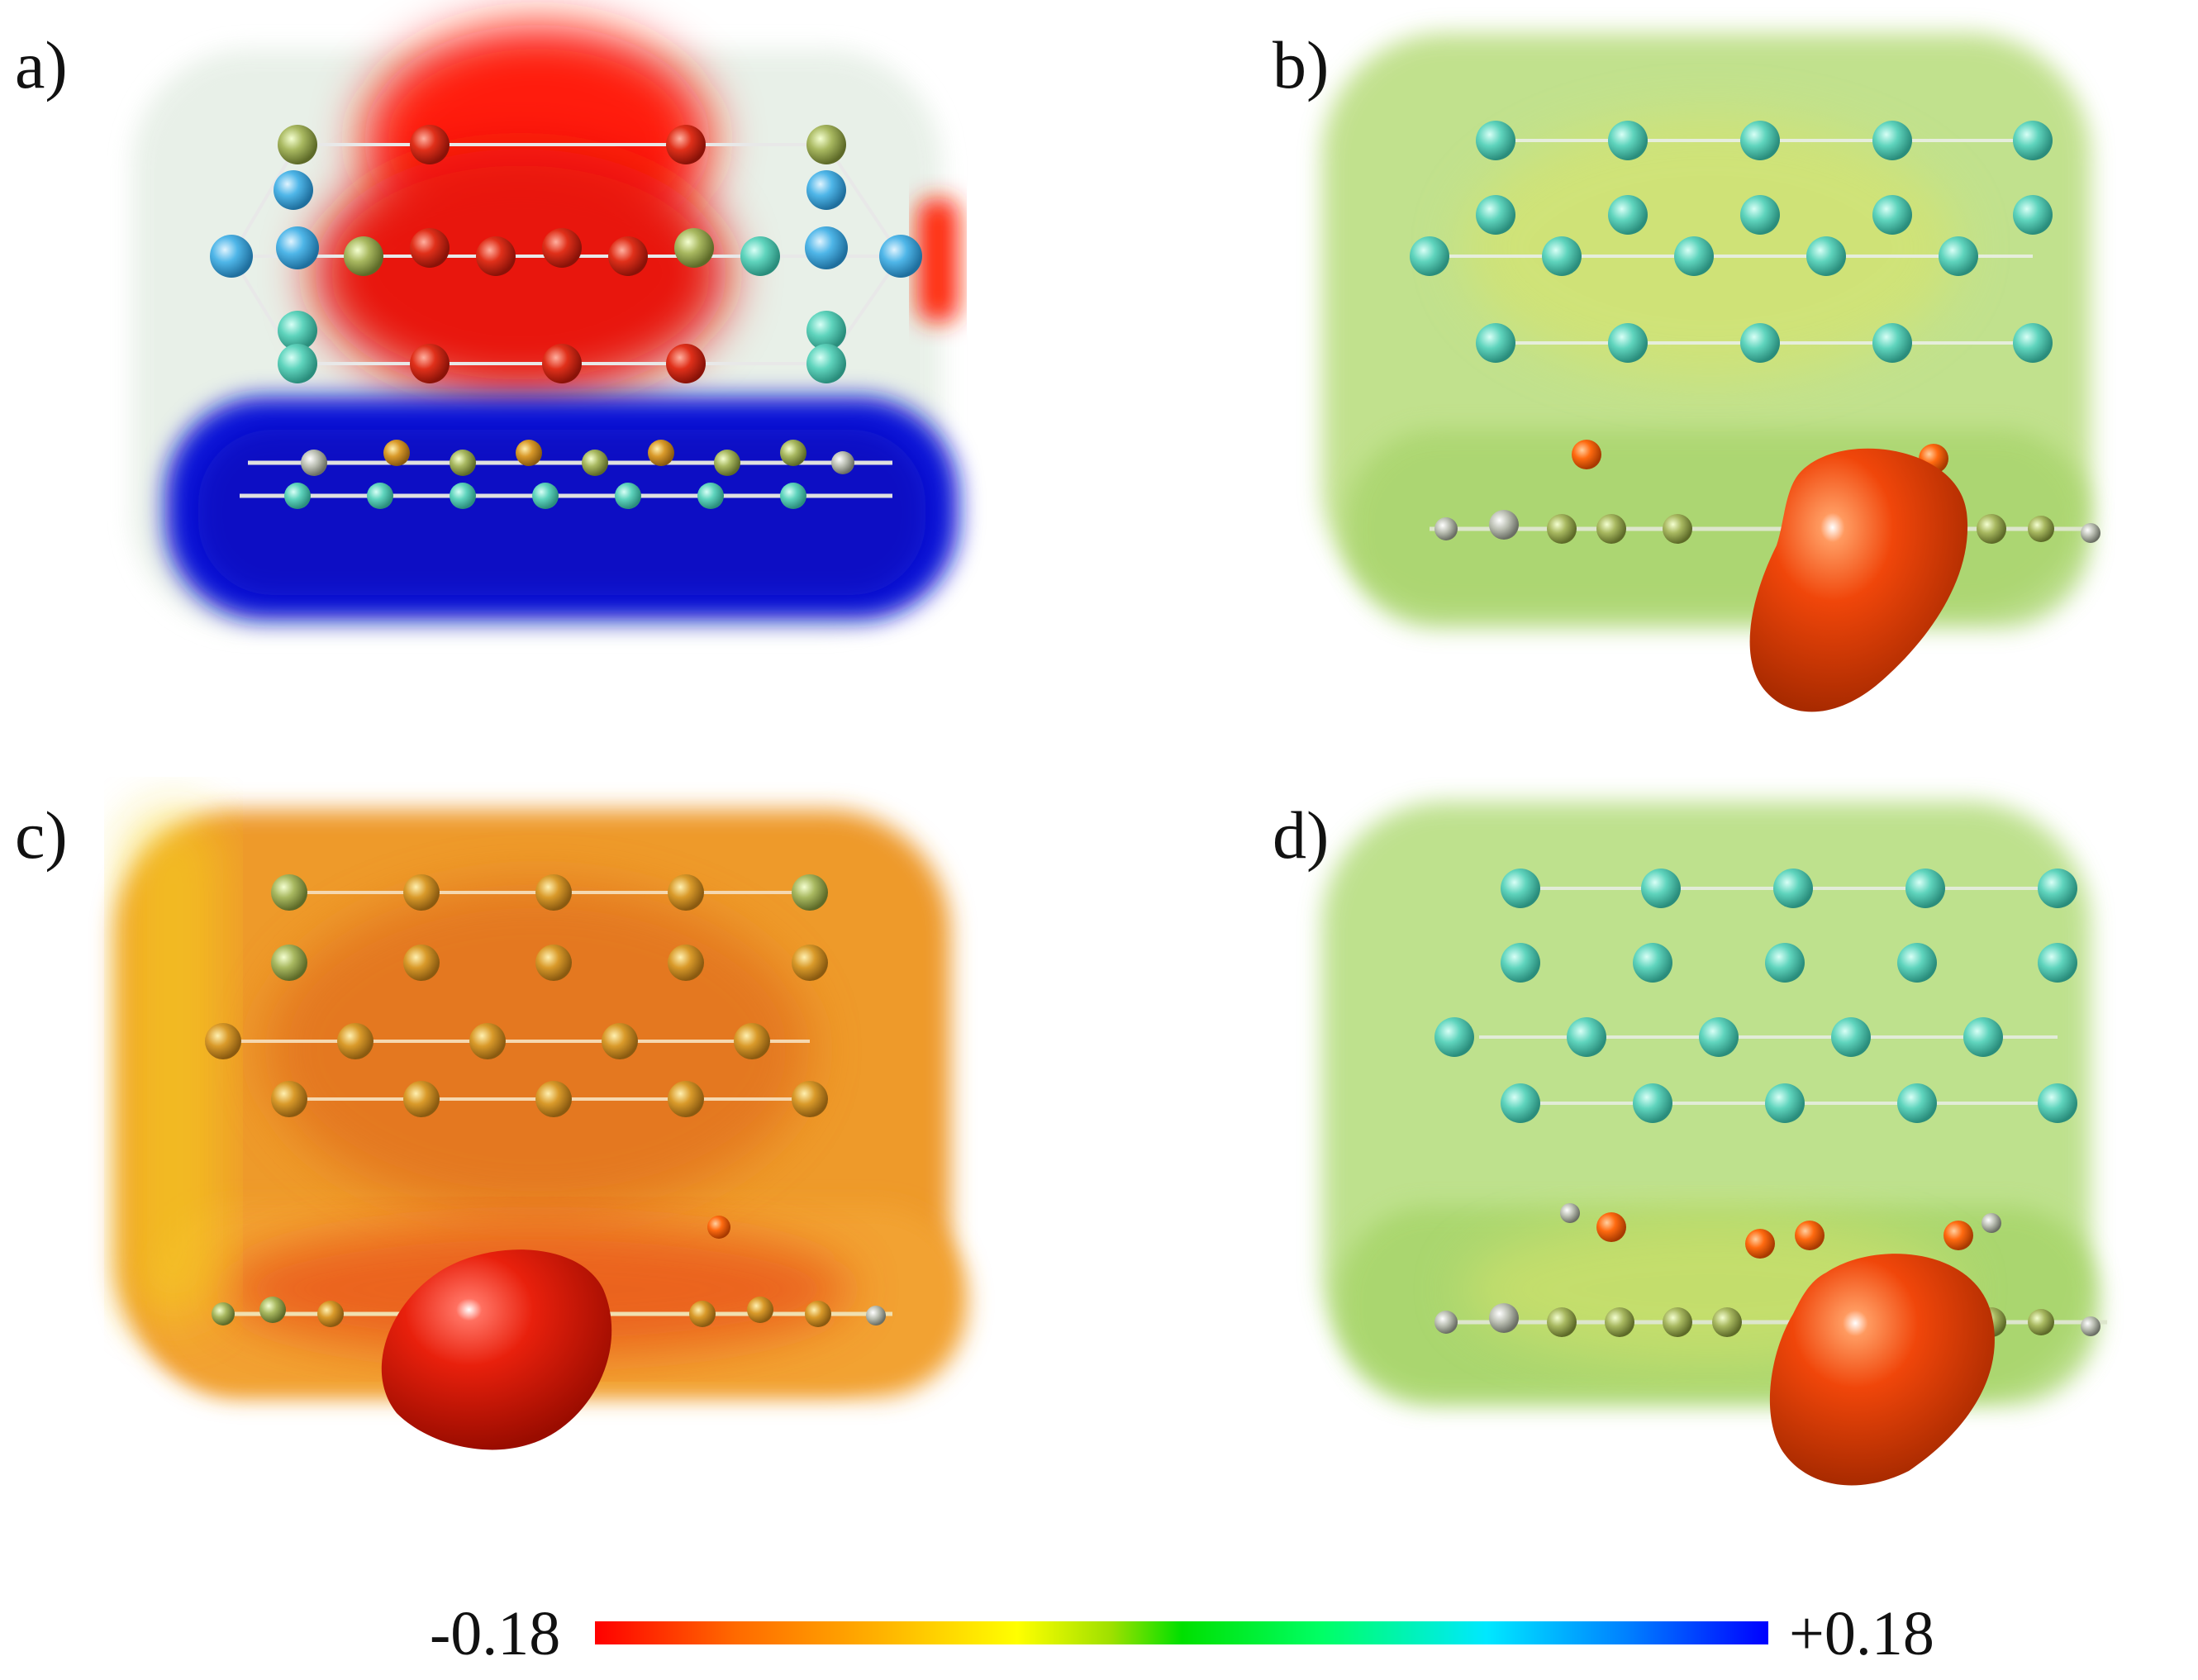 The image size is (2198, 1680). Describe the element at coordinates (566, 474) in the screenshot. I see `graphene-a` at that location.